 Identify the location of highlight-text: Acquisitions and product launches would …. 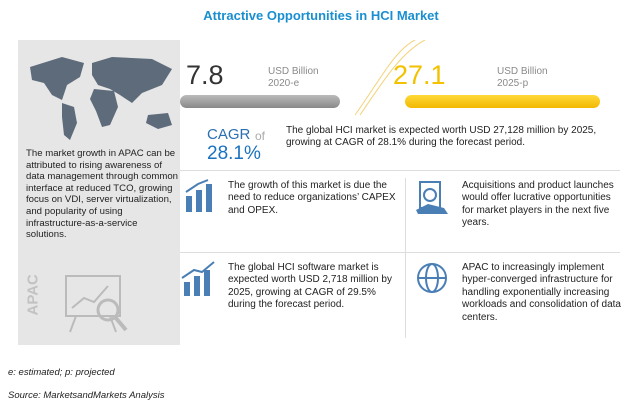
(538, 204).